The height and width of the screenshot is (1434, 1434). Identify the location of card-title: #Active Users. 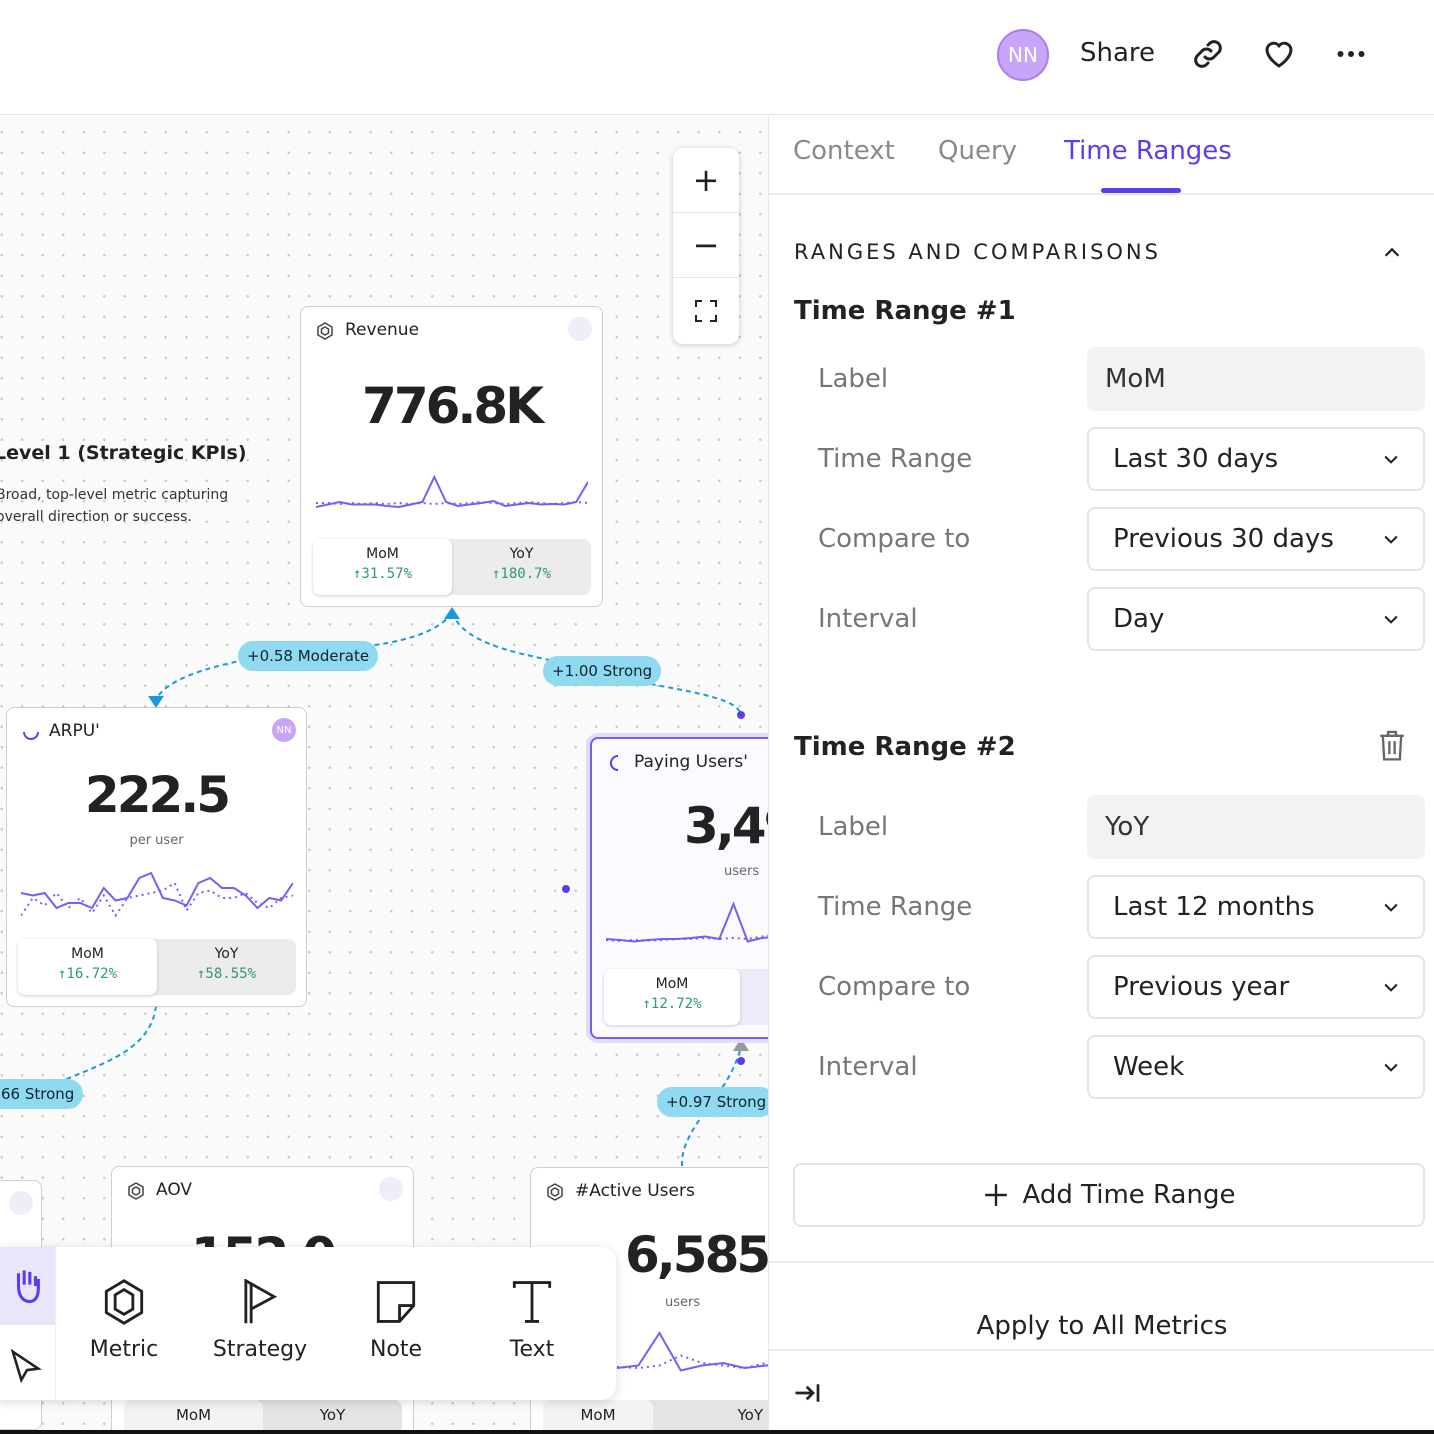
(635, 1191).